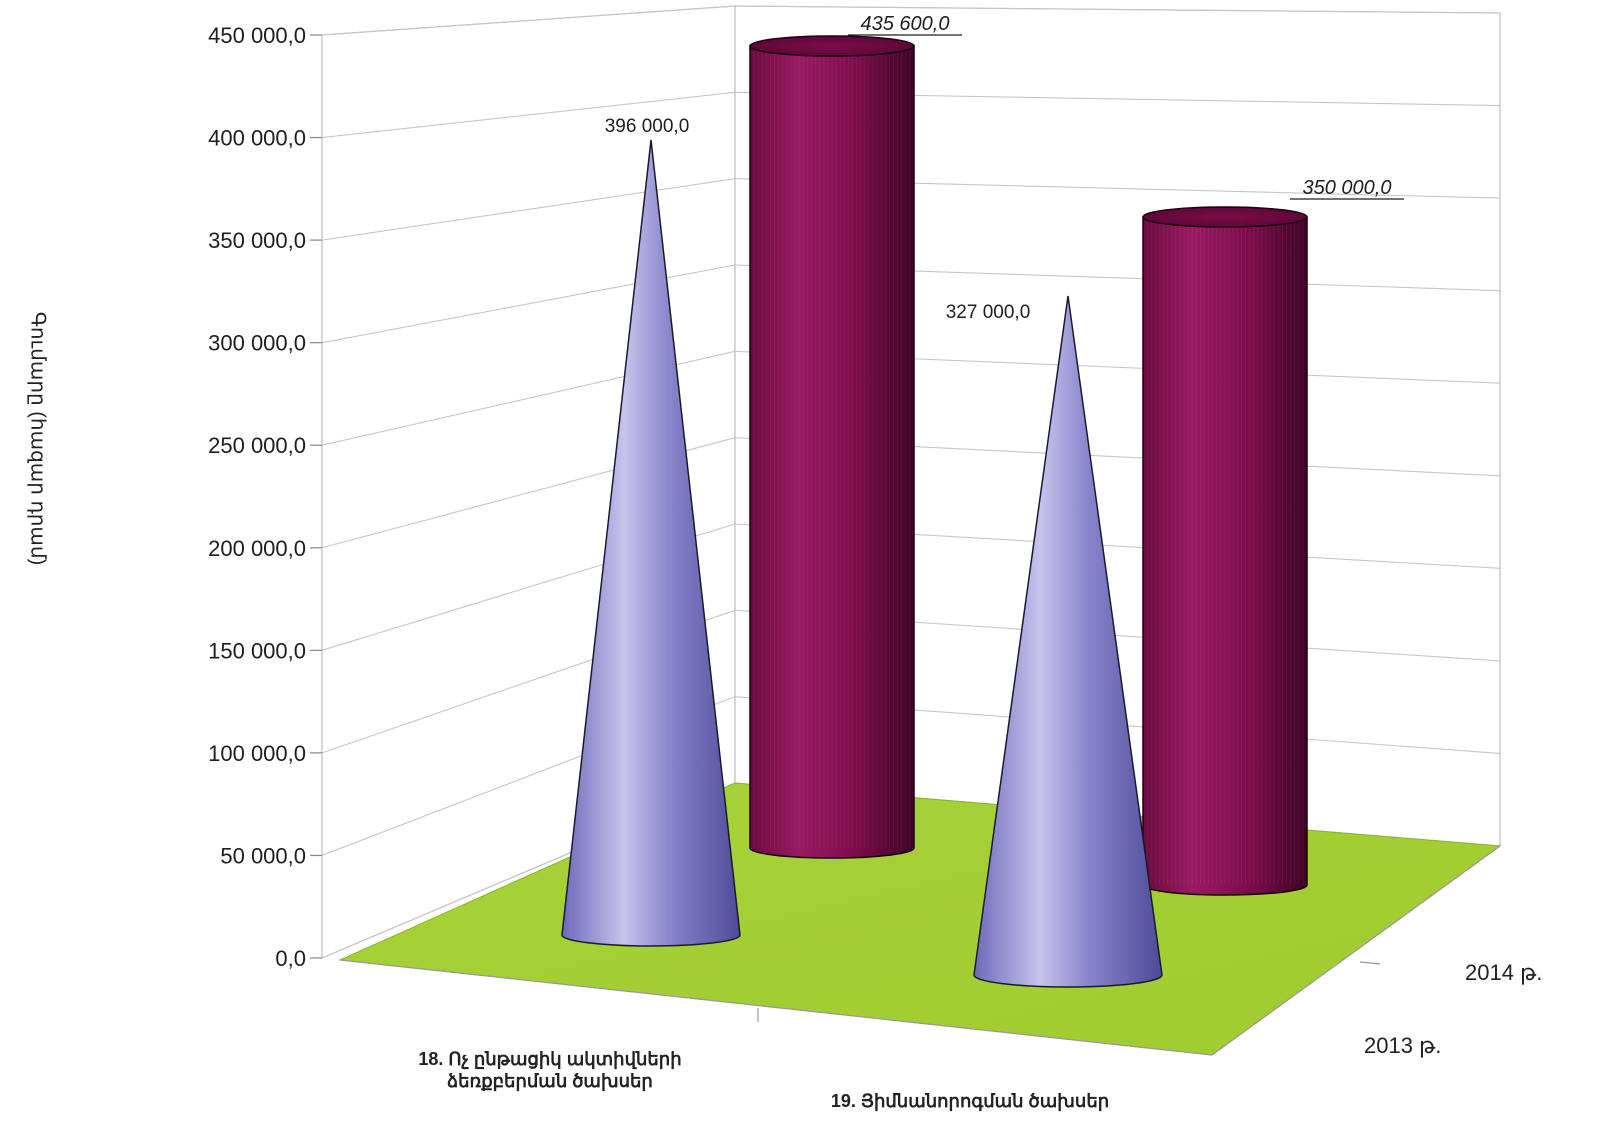 This screenshot has width=1617, height=1125. I want to click on cone-2013-cat1-body, so click(651, 543).